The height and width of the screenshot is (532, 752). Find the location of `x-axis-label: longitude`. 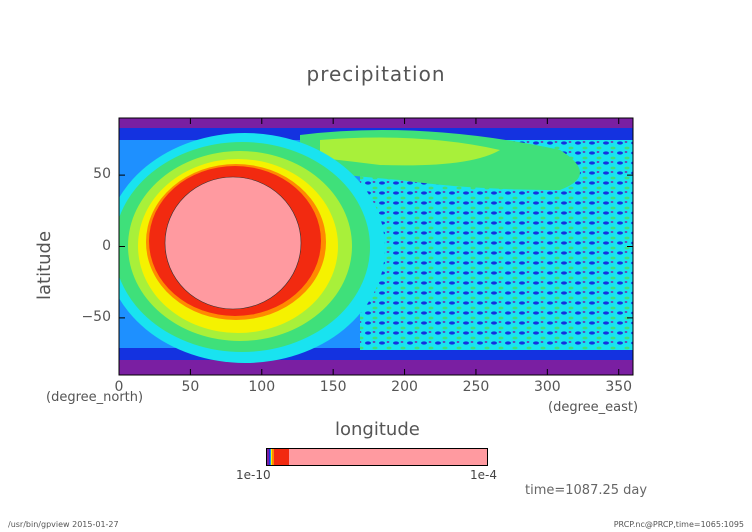

x-axis-label: longitude is located at coordinates (377, 429).